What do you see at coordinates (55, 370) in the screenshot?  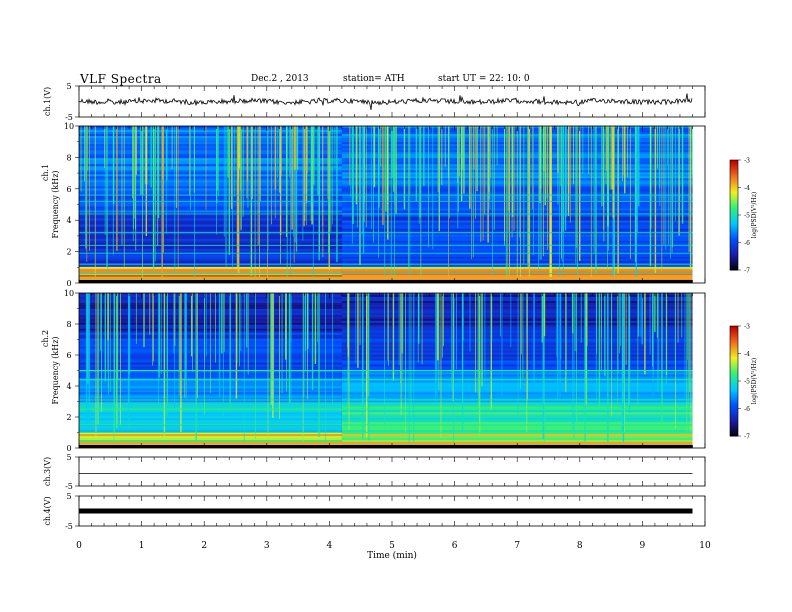 I see `ch2-spectrogram-ylabel: Frequency (kHz)` at bounding box center [55, 370].